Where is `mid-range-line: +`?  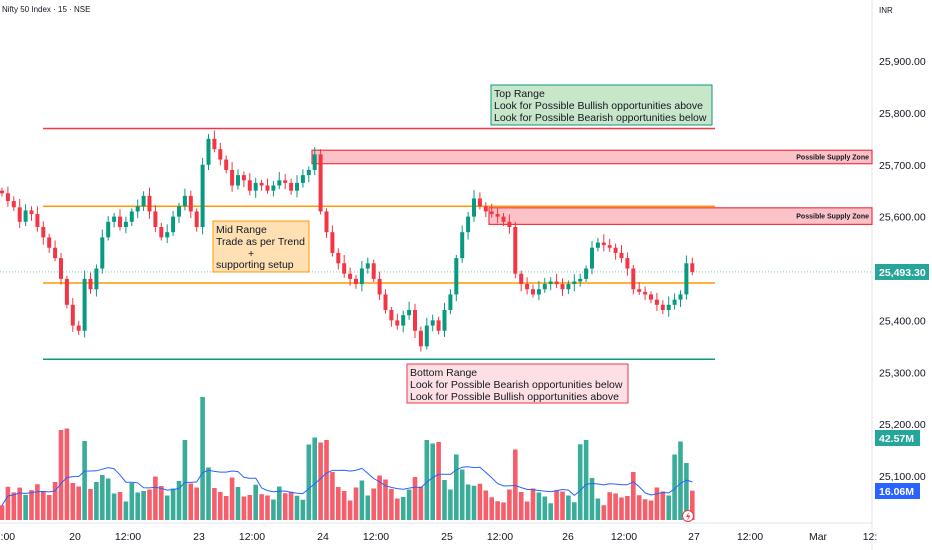
mid-range-line: + is located at coordinates (251, 254).